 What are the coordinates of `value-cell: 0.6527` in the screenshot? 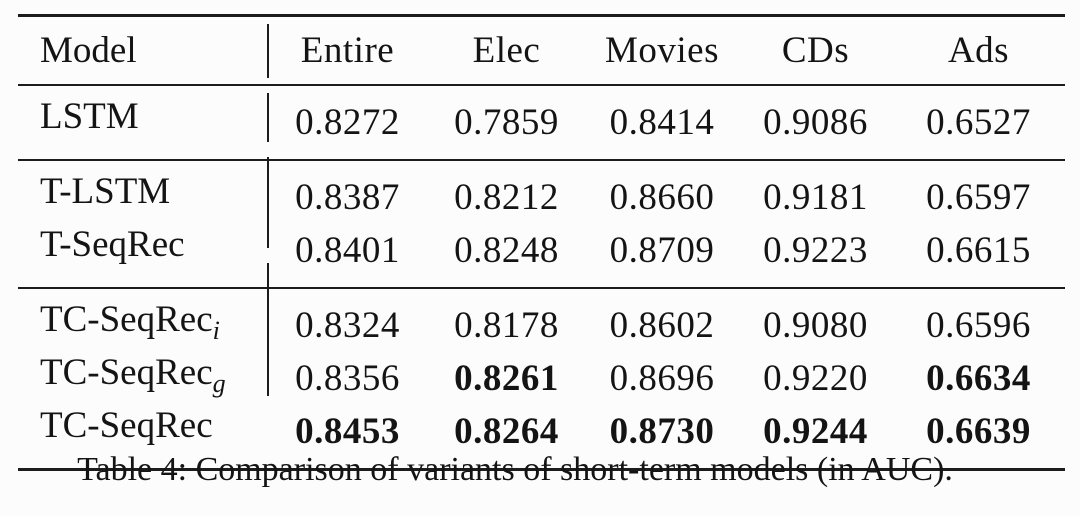 It's located at (978, 122).